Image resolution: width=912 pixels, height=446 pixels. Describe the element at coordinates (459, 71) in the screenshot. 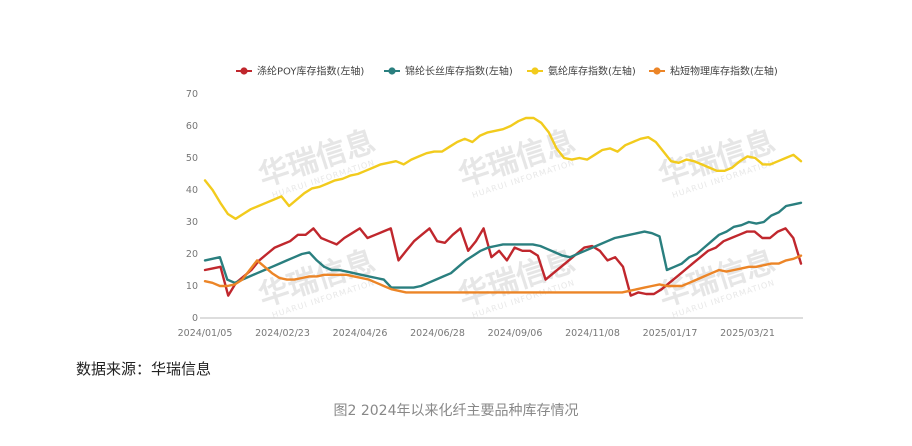

I see `legend-label: 锦纶长丝库存指数(左轴)` at that location.